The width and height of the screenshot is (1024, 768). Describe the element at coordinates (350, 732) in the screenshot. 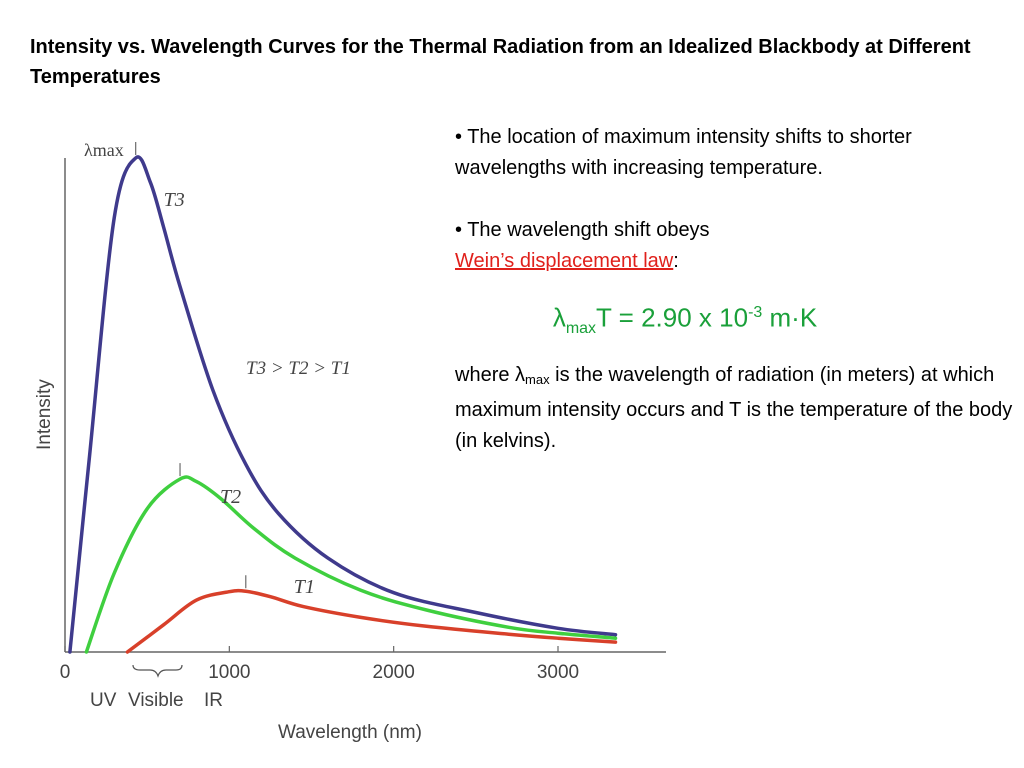

I see `x-axis-label: Wavelength (nm)` at that location.